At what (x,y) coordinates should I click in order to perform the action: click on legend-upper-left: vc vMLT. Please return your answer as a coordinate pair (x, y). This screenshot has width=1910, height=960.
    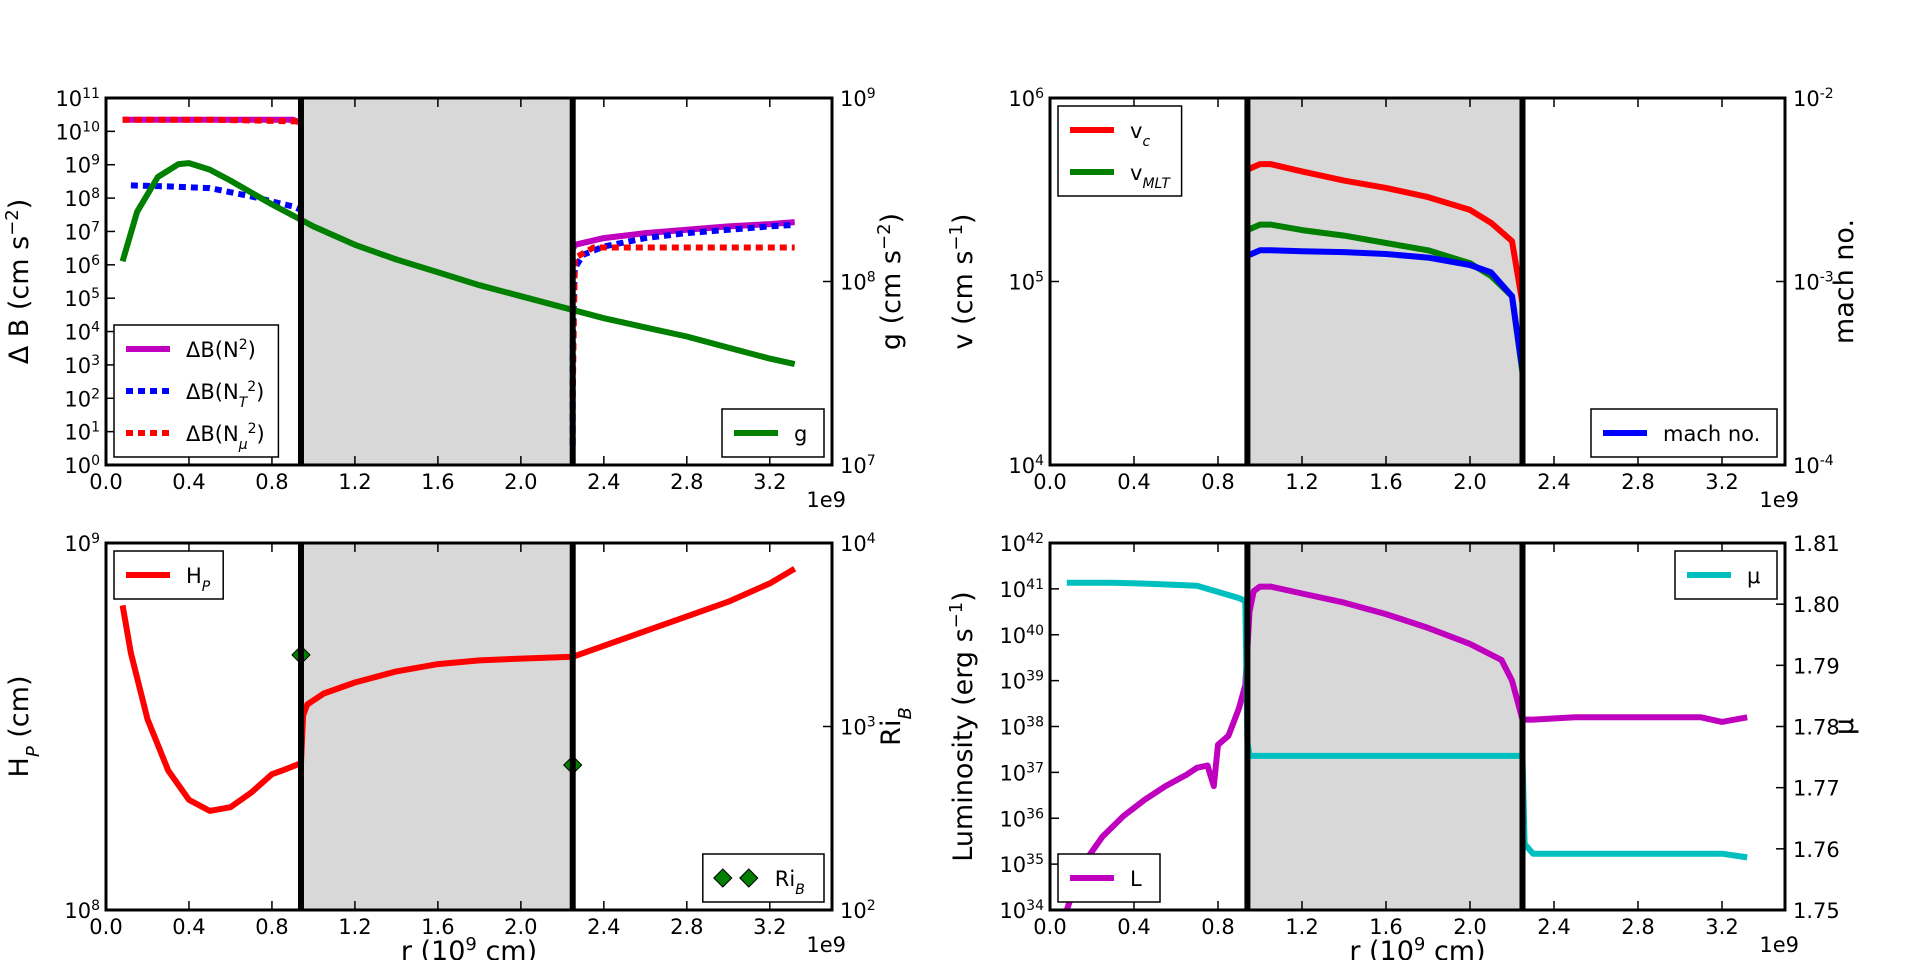
    Looking at the image, I should click on (1120, 151).